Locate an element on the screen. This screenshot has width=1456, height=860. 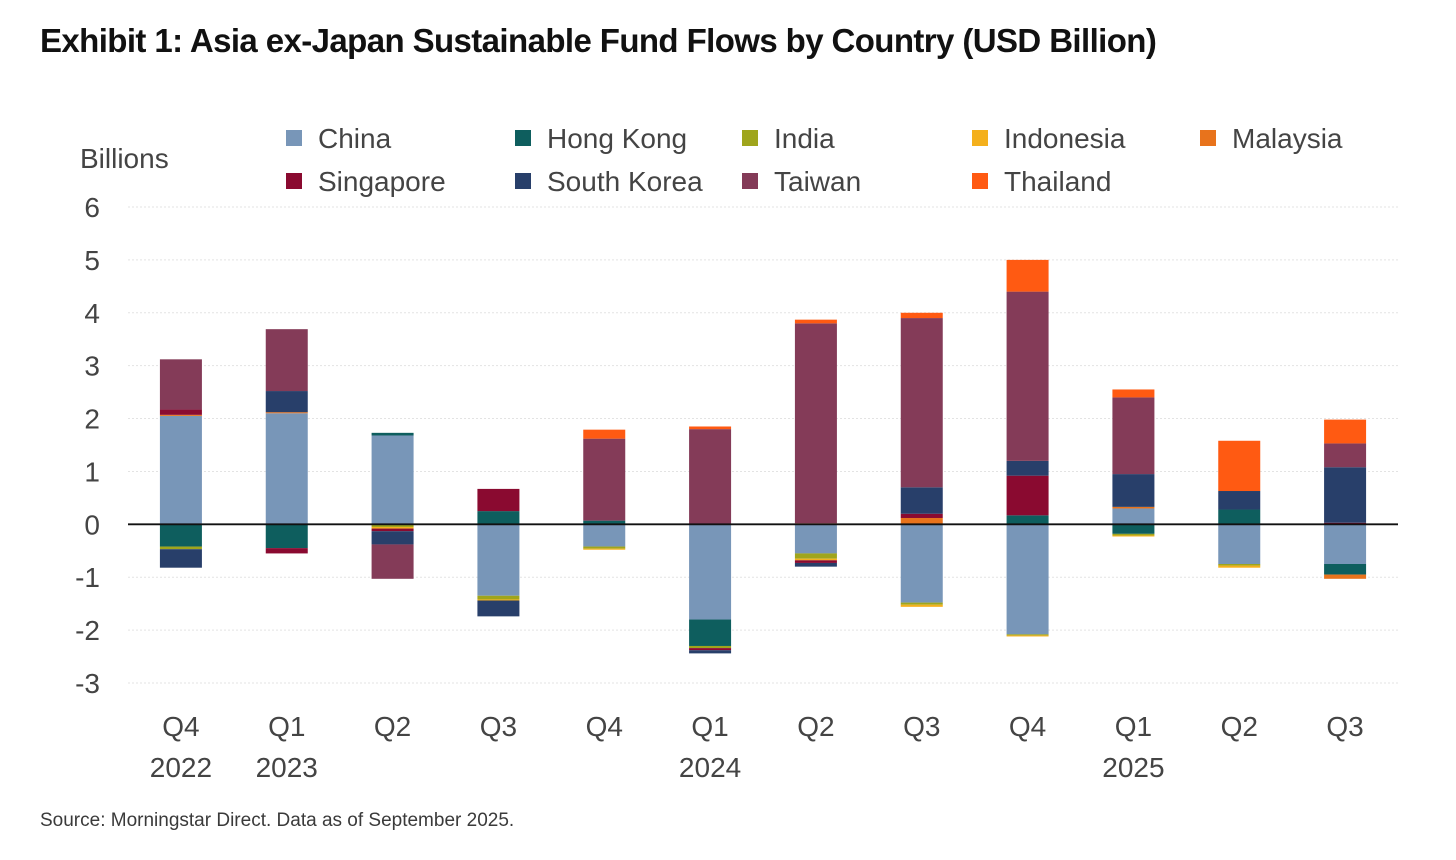
x-tick-label: Q2 is located at coordinates (1239, 726).